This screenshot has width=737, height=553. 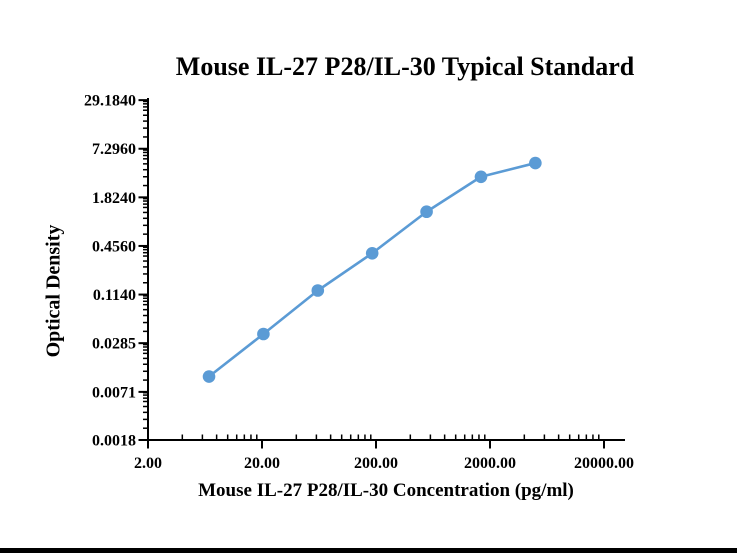 I want to click on y-tick-label: 0.1140, so click(x=114, y=295).